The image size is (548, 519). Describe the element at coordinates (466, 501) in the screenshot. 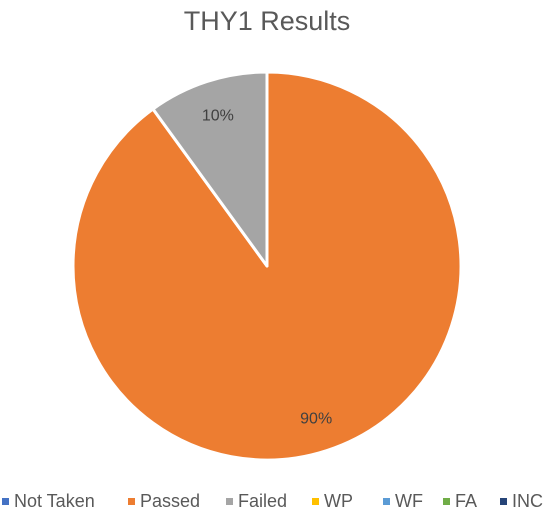

I see `legend-label: FA` at that location.